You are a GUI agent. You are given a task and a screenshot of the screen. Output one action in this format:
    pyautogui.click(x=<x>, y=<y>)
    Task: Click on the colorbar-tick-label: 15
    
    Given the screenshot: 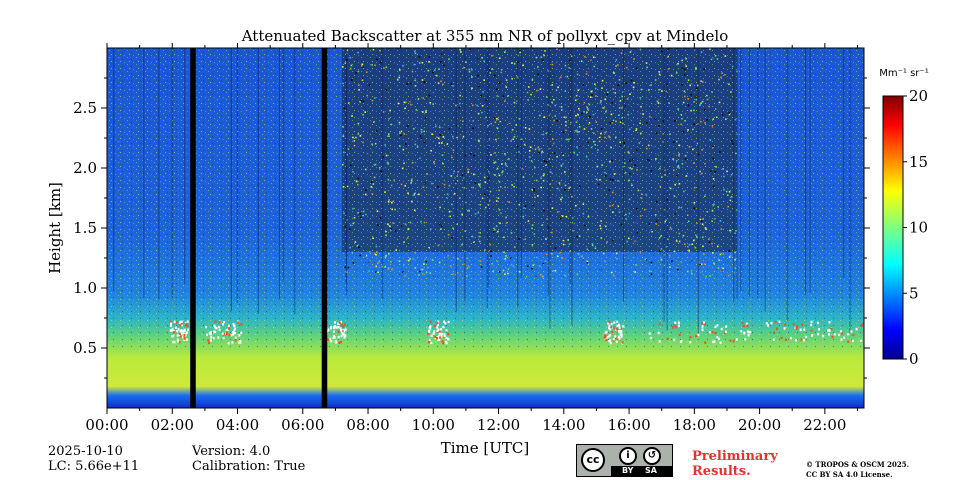 What is the action you would take?
    pyautogui.click(x=918, y=162)
    